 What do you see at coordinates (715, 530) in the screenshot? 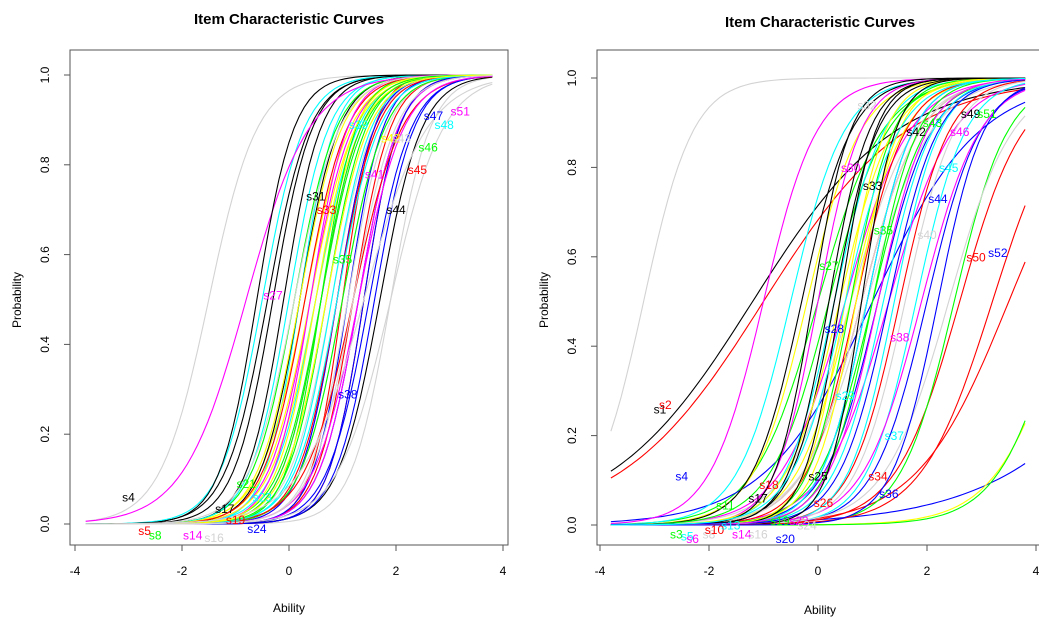
I see `item-label-s10: s10` at bounding box center [715, 530].